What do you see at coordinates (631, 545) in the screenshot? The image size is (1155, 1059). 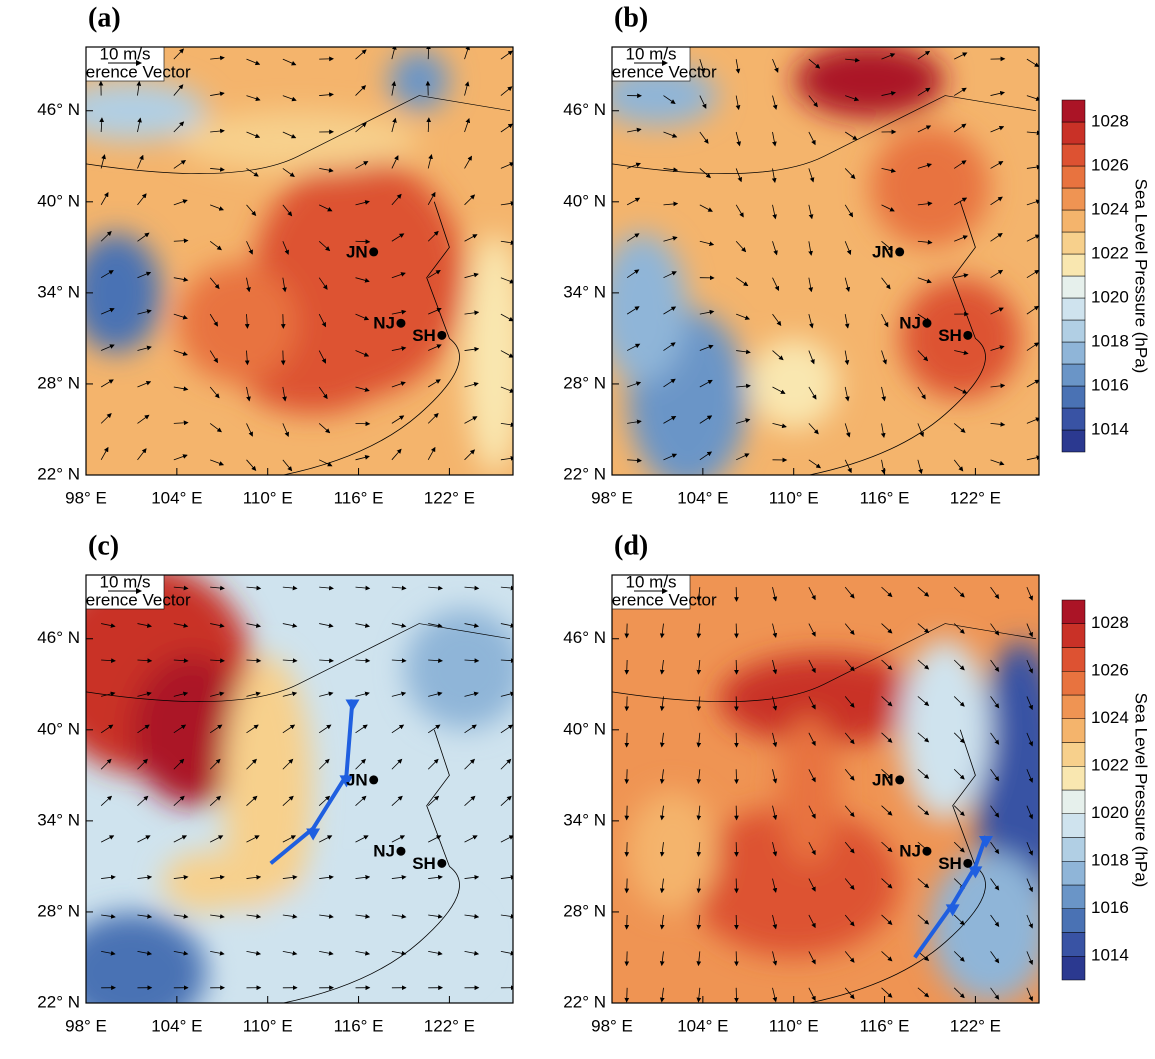 I see `panel-label: (d)` at bounding box center [631, 545].